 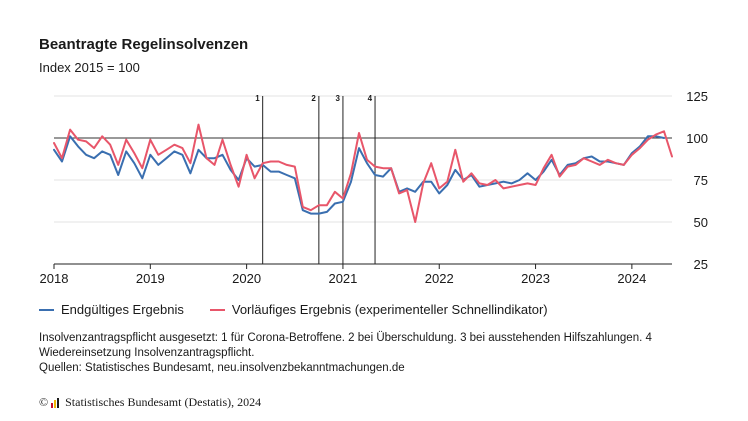 What do you see at coordinates (697, 96) in the screenshot?
I see `y-tick-label-125: 125` at bounding box center [697, 96].